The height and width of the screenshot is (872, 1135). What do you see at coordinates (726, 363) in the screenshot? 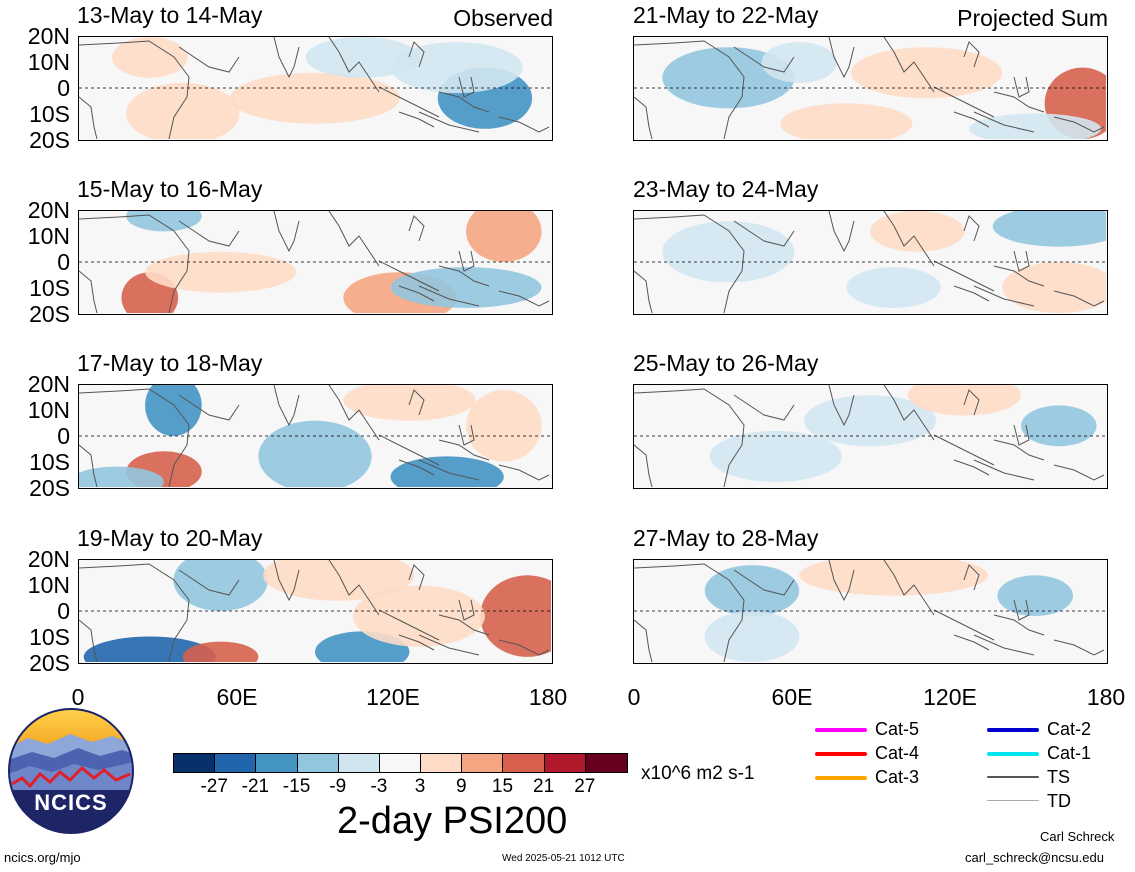
I see `panel-title-6: 25-May to 26-May` at bounding box center [726, 363].